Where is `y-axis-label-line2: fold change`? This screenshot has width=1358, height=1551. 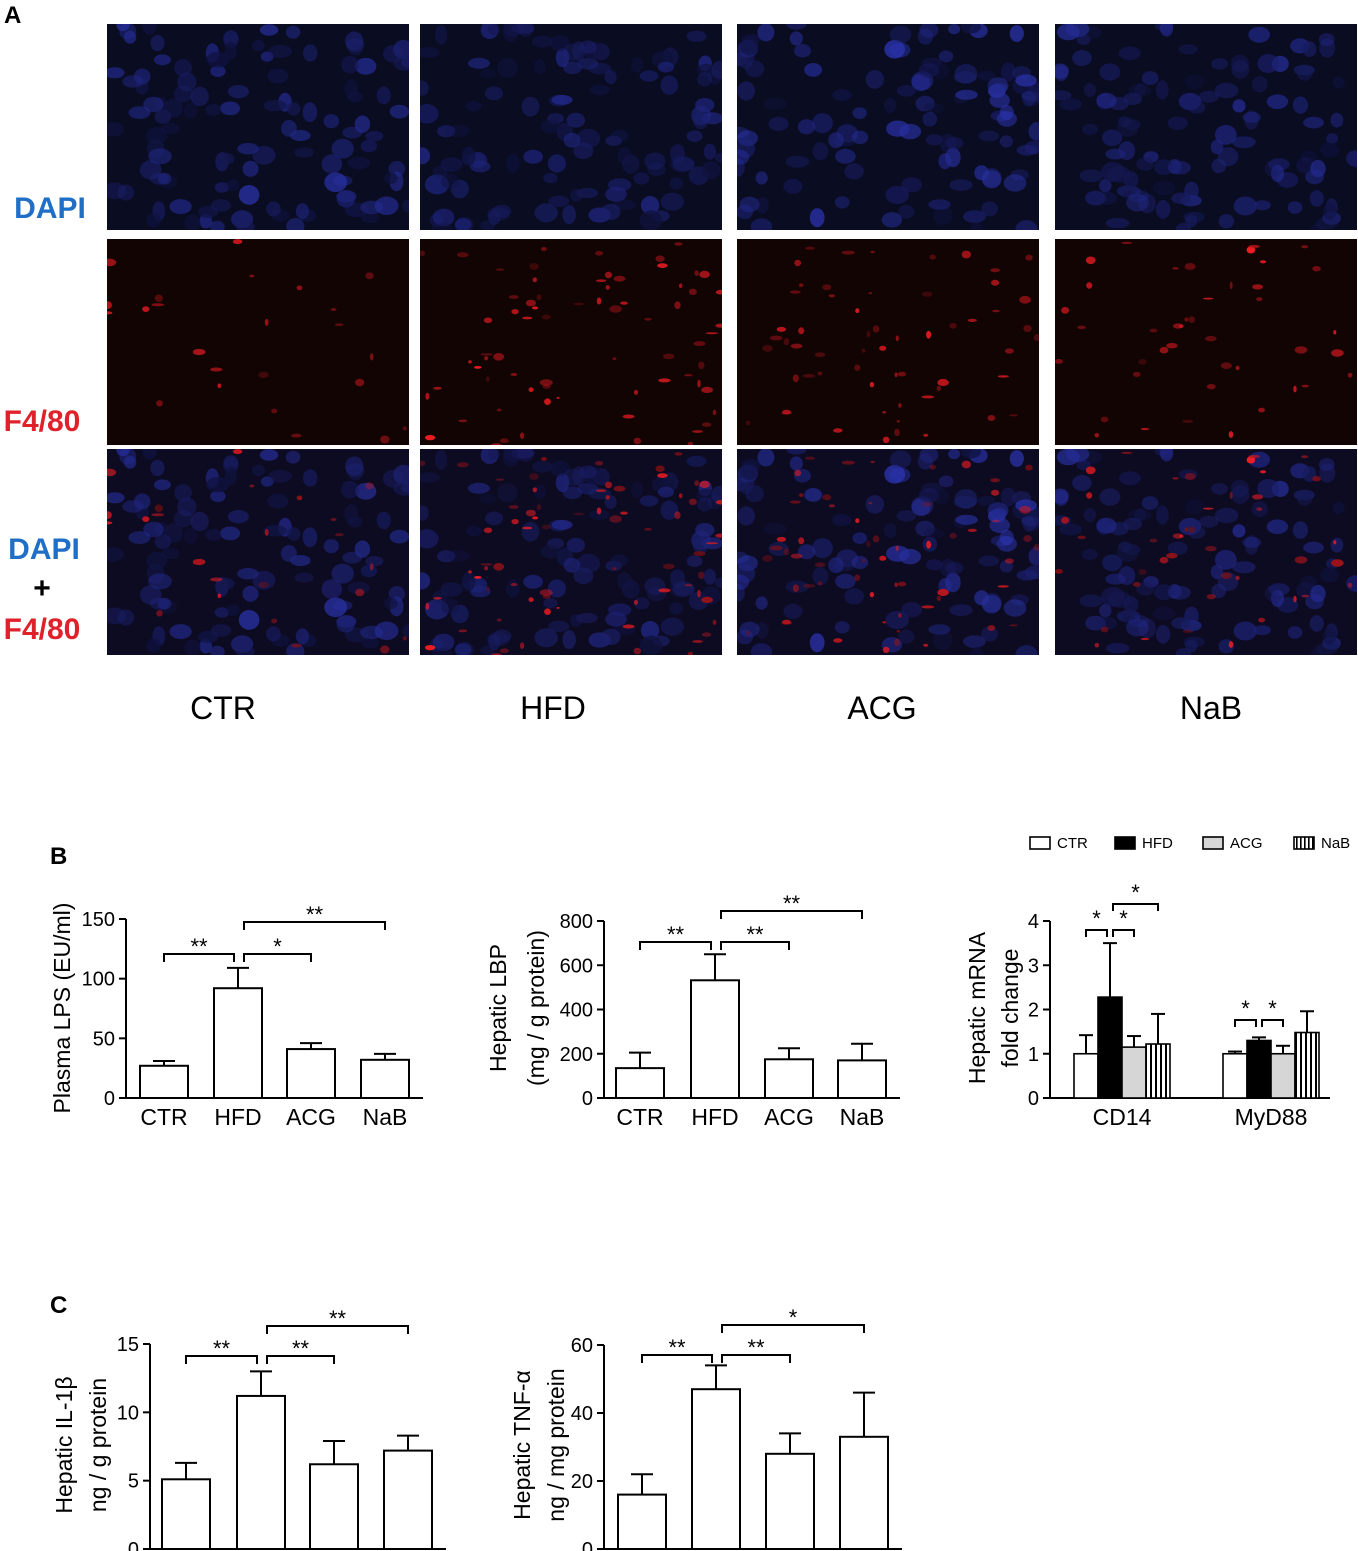 y-axis-label-line2: fold change is located at coordinates (1010, 1008).